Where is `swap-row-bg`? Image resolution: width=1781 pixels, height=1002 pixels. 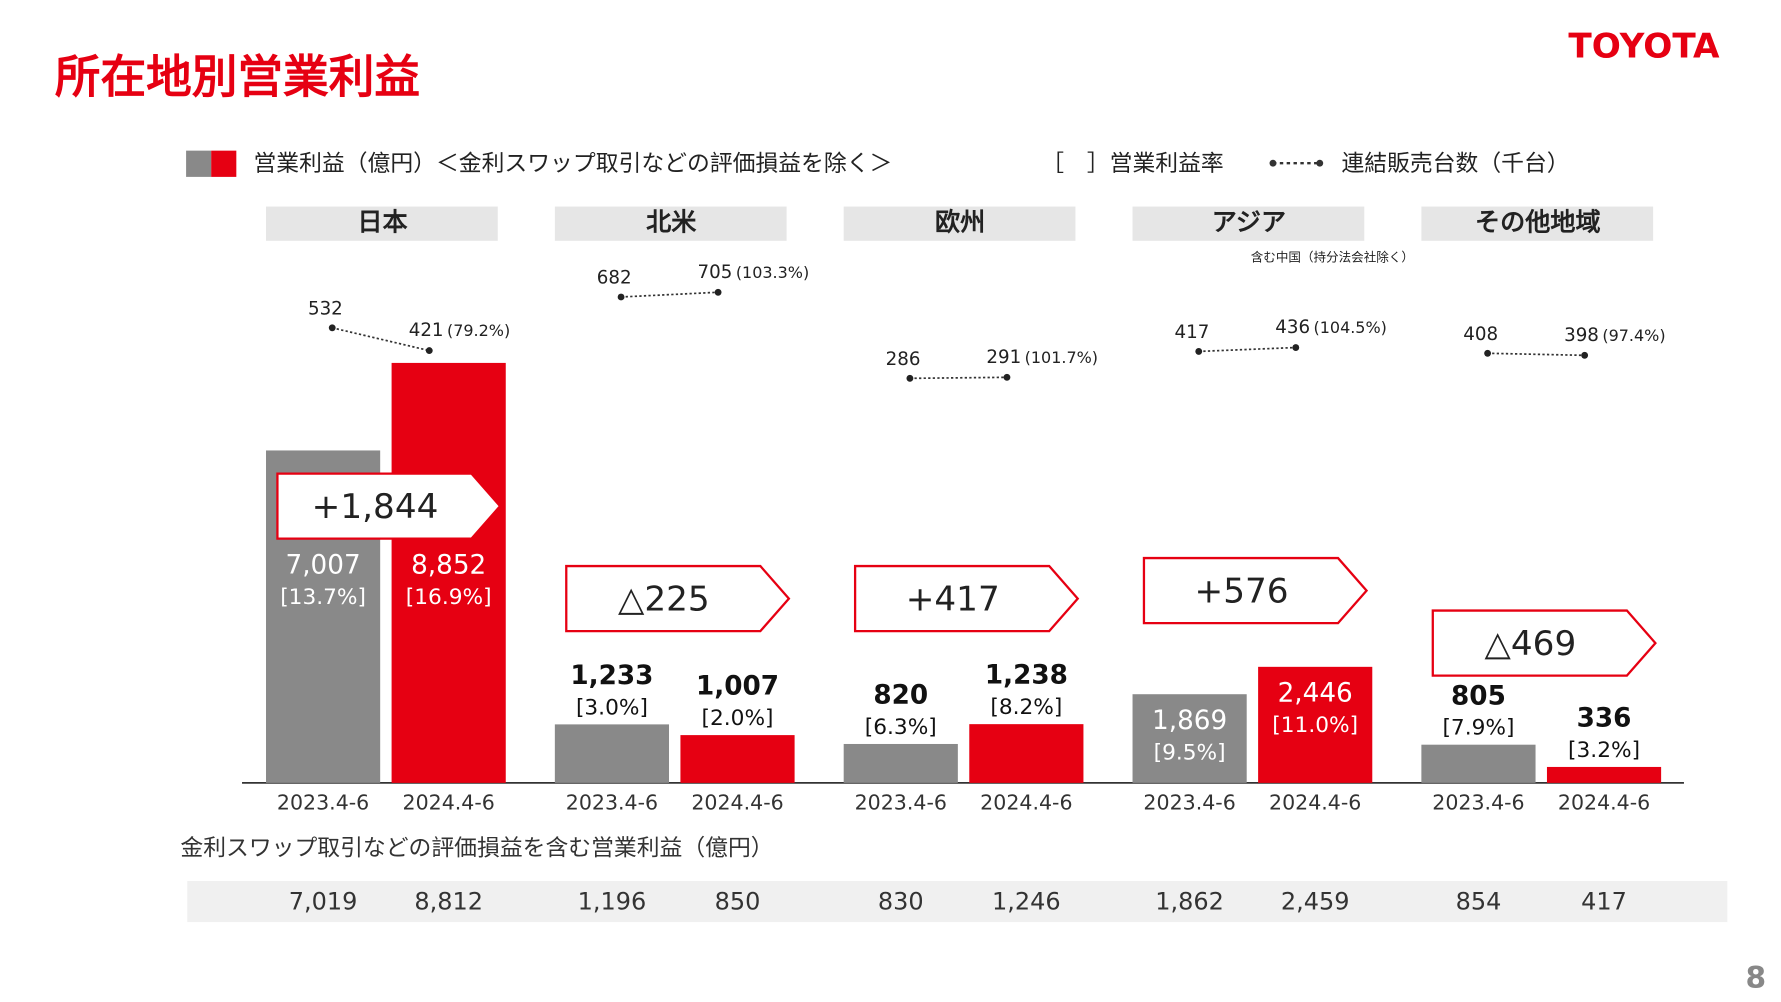 swap-row-bg is located at coordinates (957, 902).